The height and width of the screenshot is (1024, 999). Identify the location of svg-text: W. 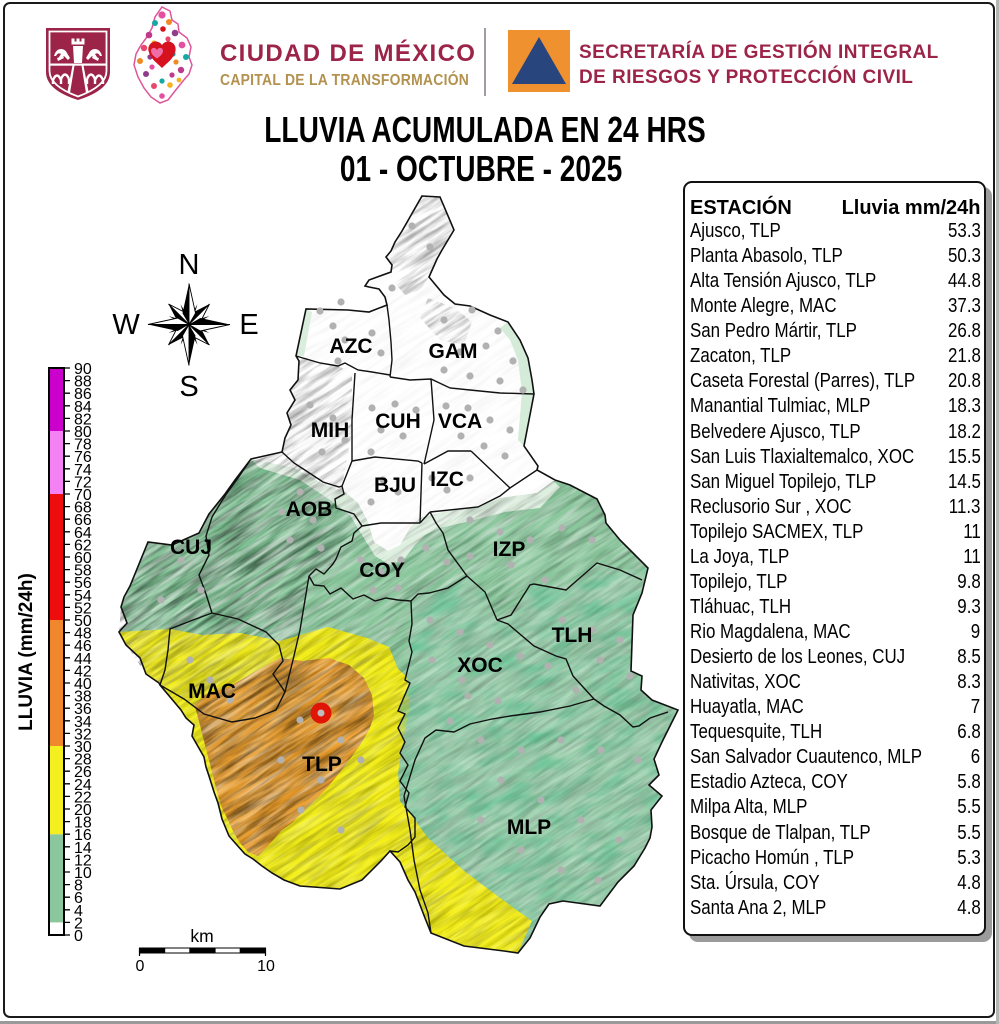
(126, 325).